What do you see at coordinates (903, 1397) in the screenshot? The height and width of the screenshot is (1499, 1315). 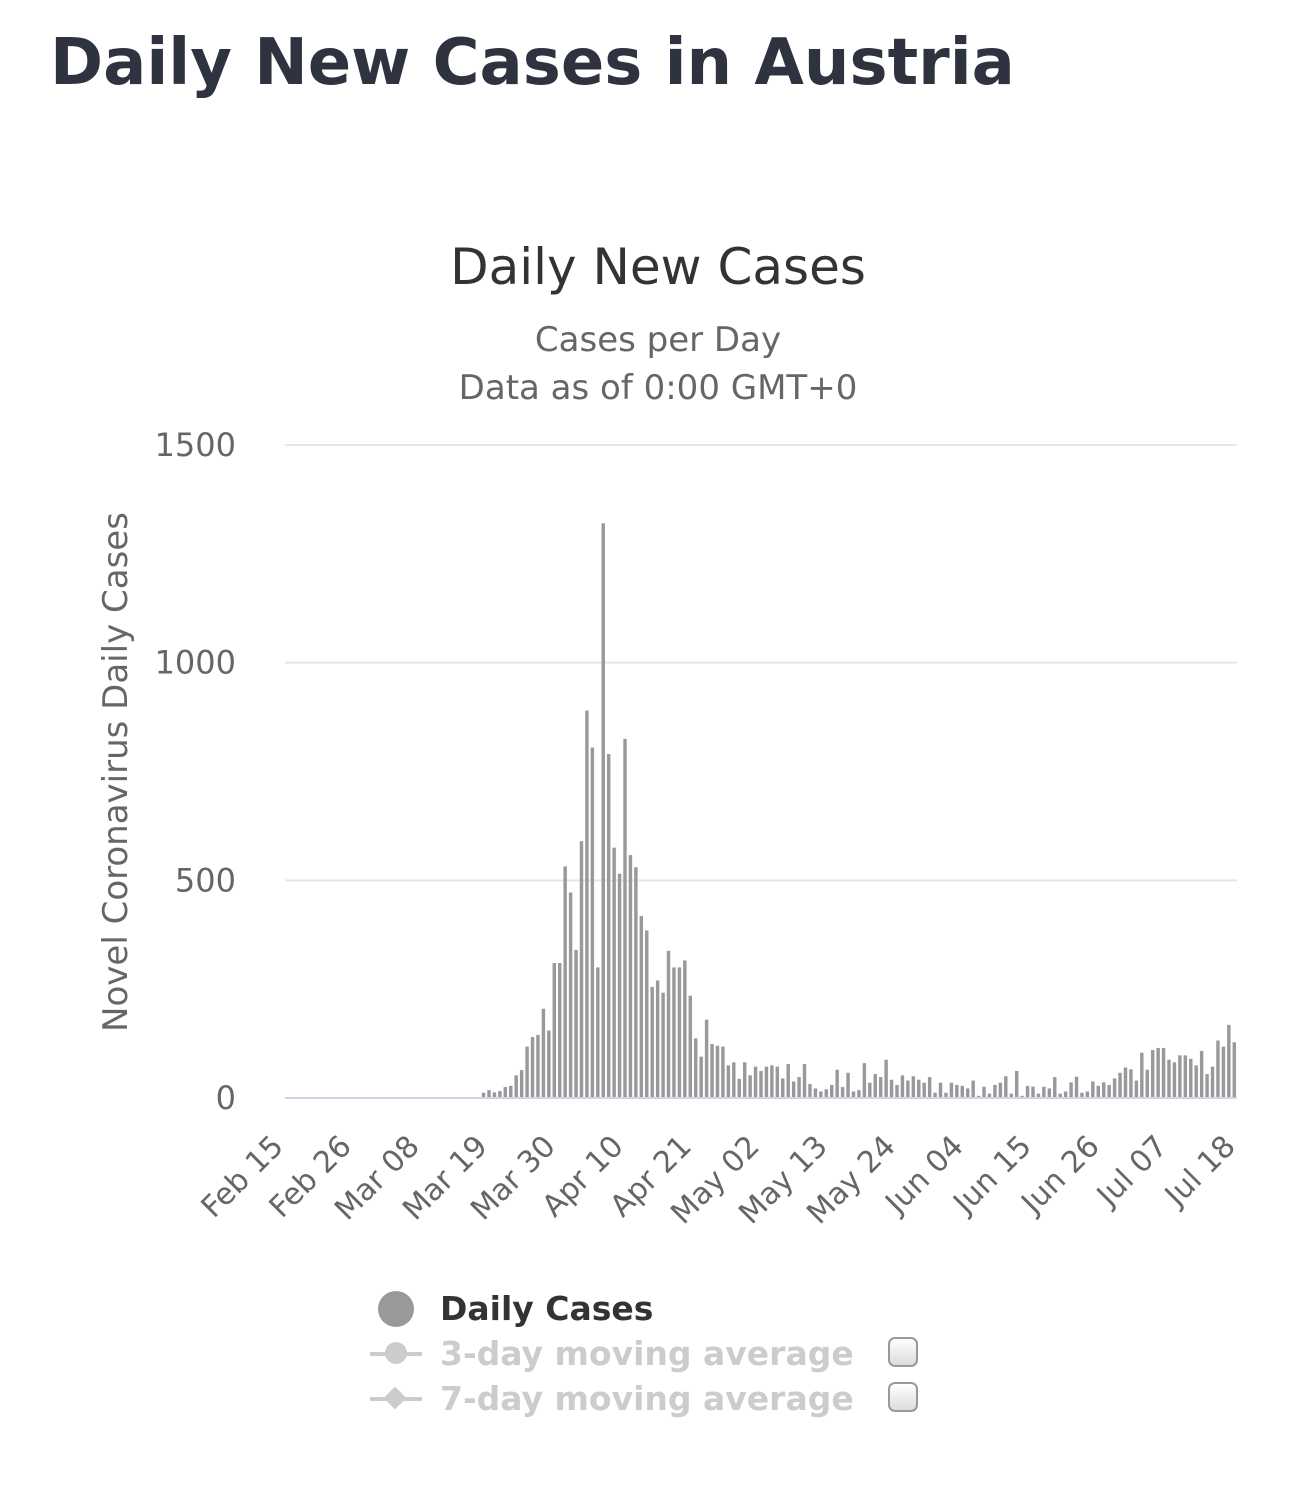 I see `checkbox-7-day-average` at bounding box center [903, 1397].